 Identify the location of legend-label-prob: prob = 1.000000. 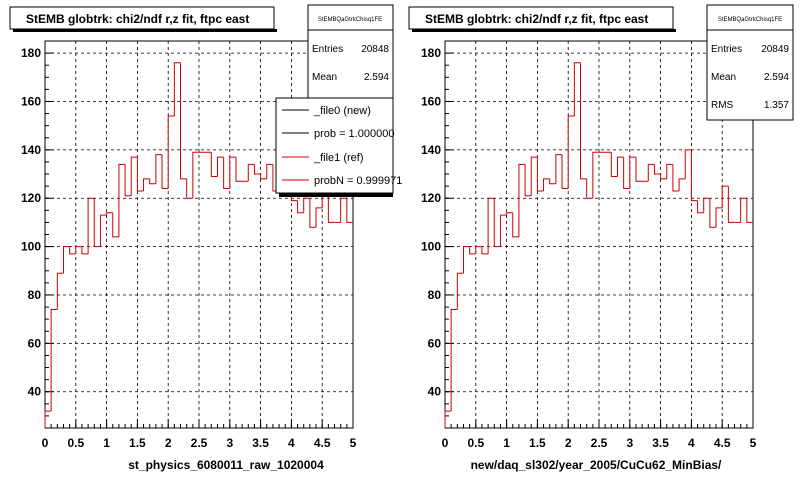
(354, 134).